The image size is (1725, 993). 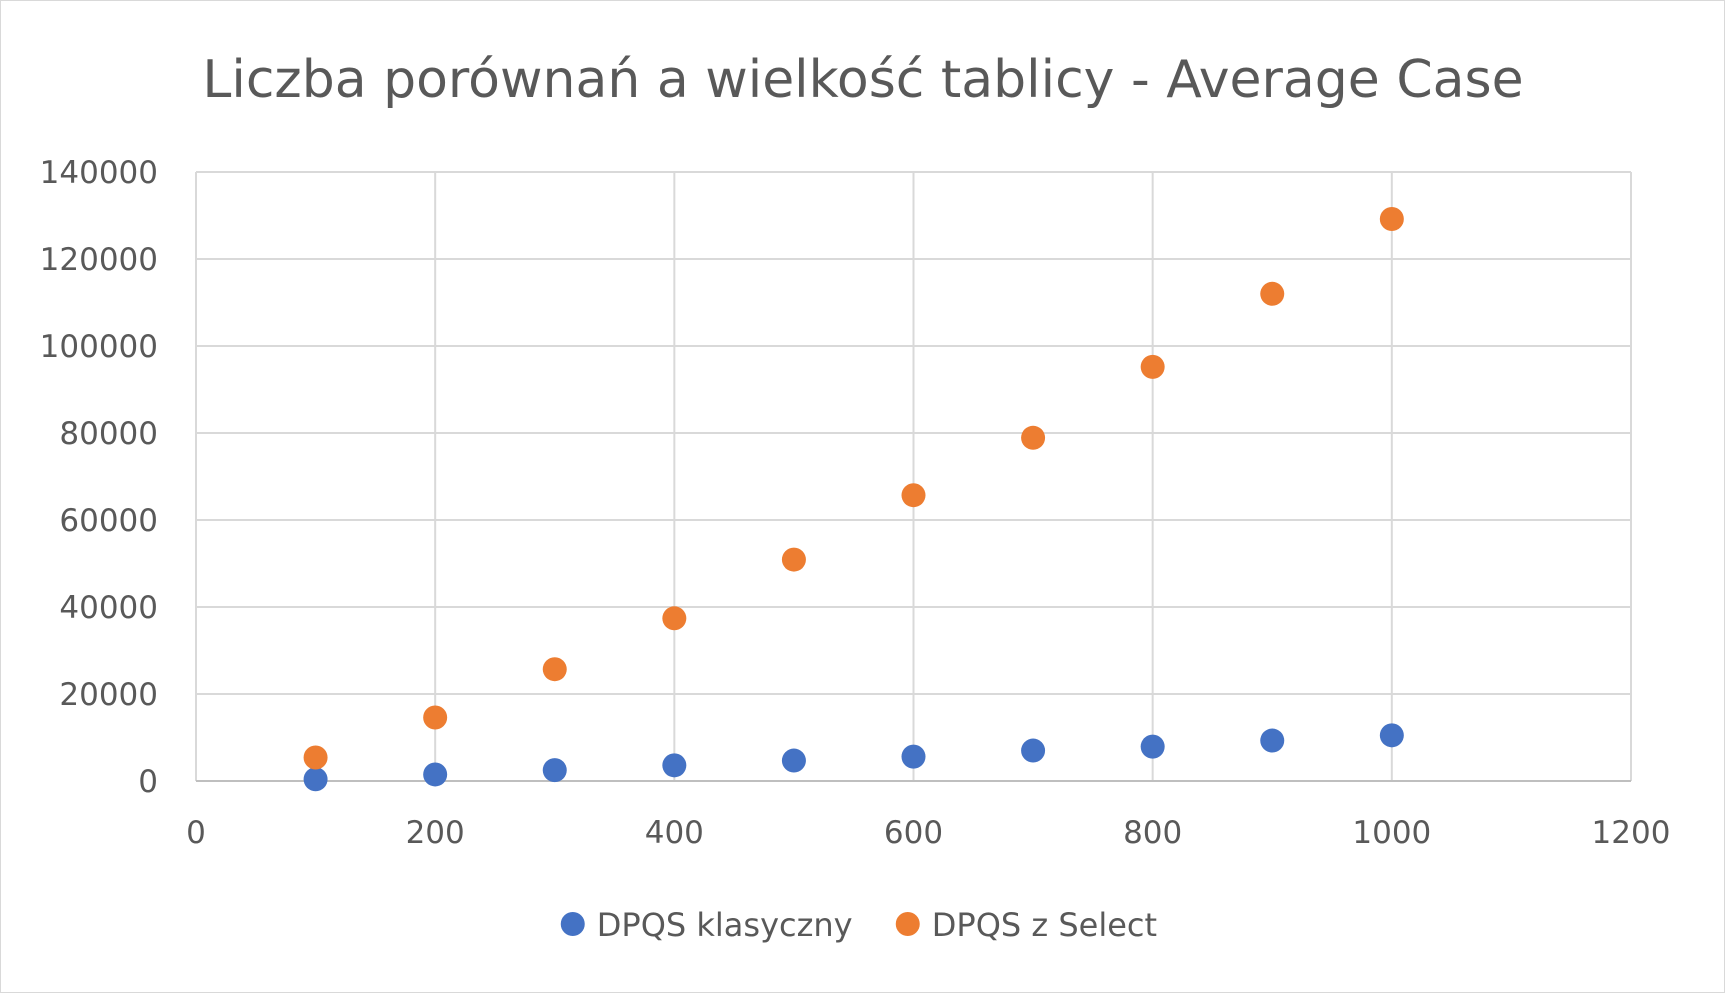 What do you see at coordinates (196, 833) in the screenshot?
I see `x-tick-label: 0` at bounding box center [196, 833].